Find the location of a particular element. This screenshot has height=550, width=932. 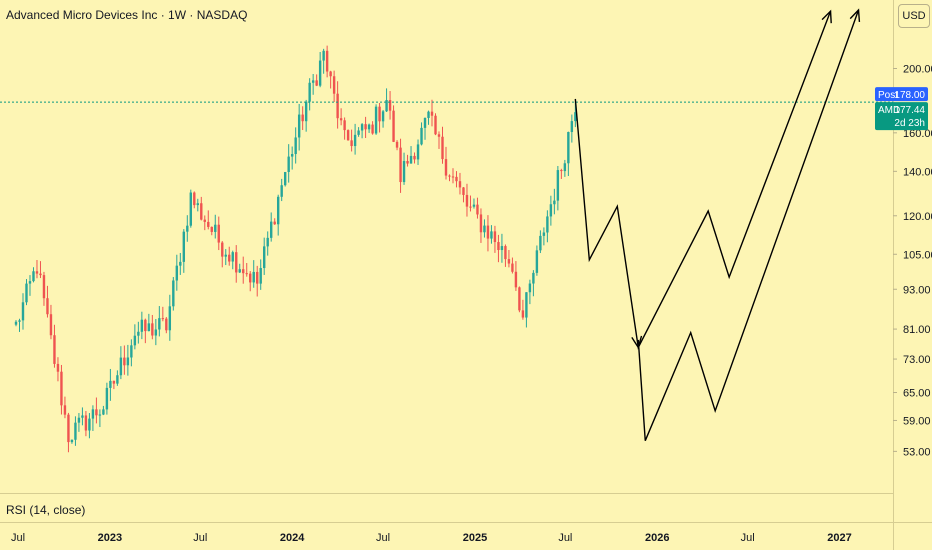

post-price-tag-label: Post is located at coordinates (888, 95).